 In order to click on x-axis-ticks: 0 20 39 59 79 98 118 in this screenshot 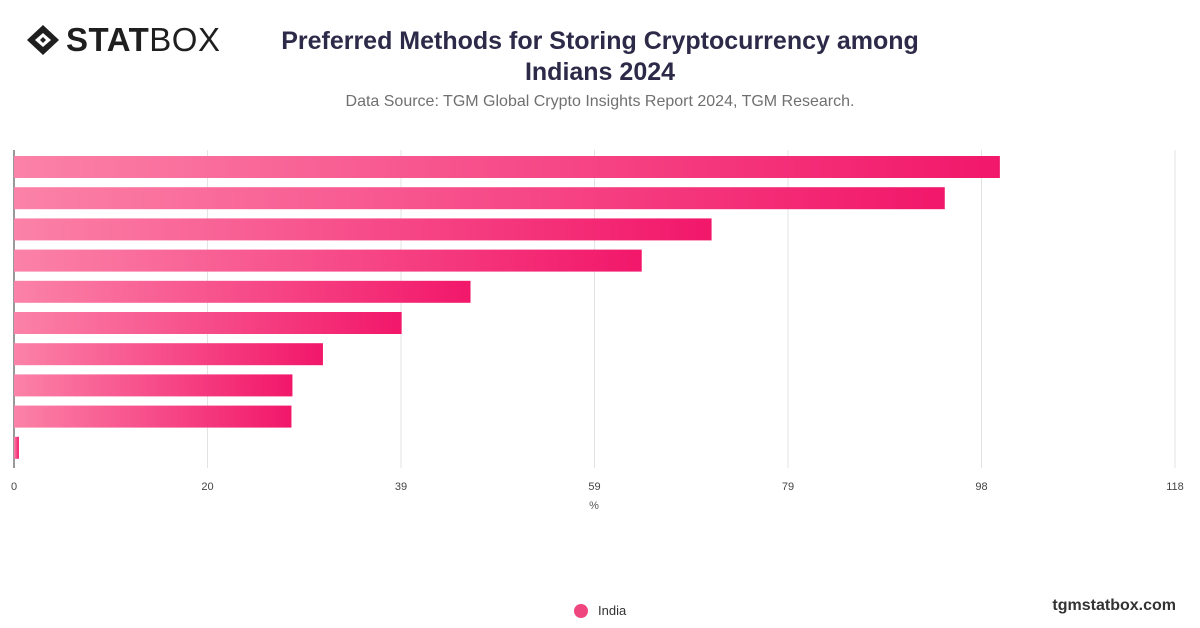, I will do `click(597, 487)`.